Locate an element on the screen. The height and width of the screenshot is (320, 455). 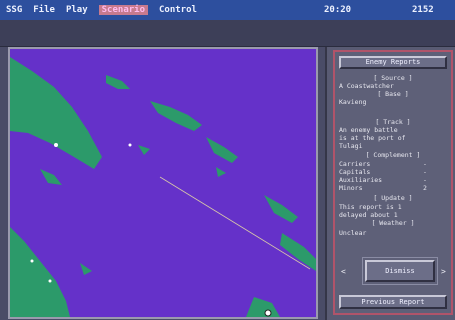
toolbar-strip is located at coordinates (227, 33).